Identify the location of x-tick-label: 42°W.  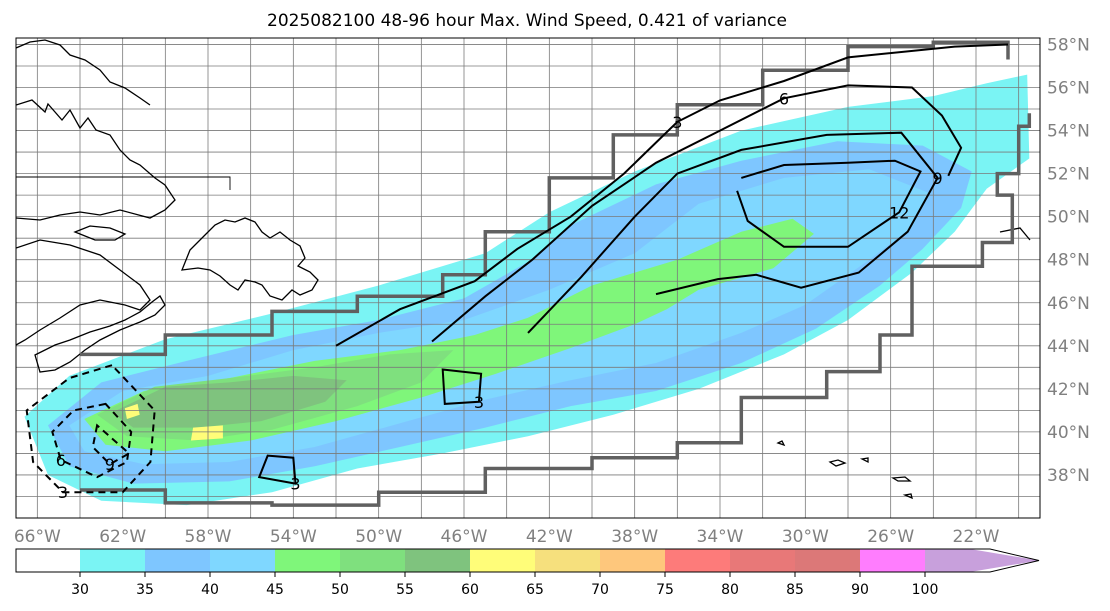
(549, 537).